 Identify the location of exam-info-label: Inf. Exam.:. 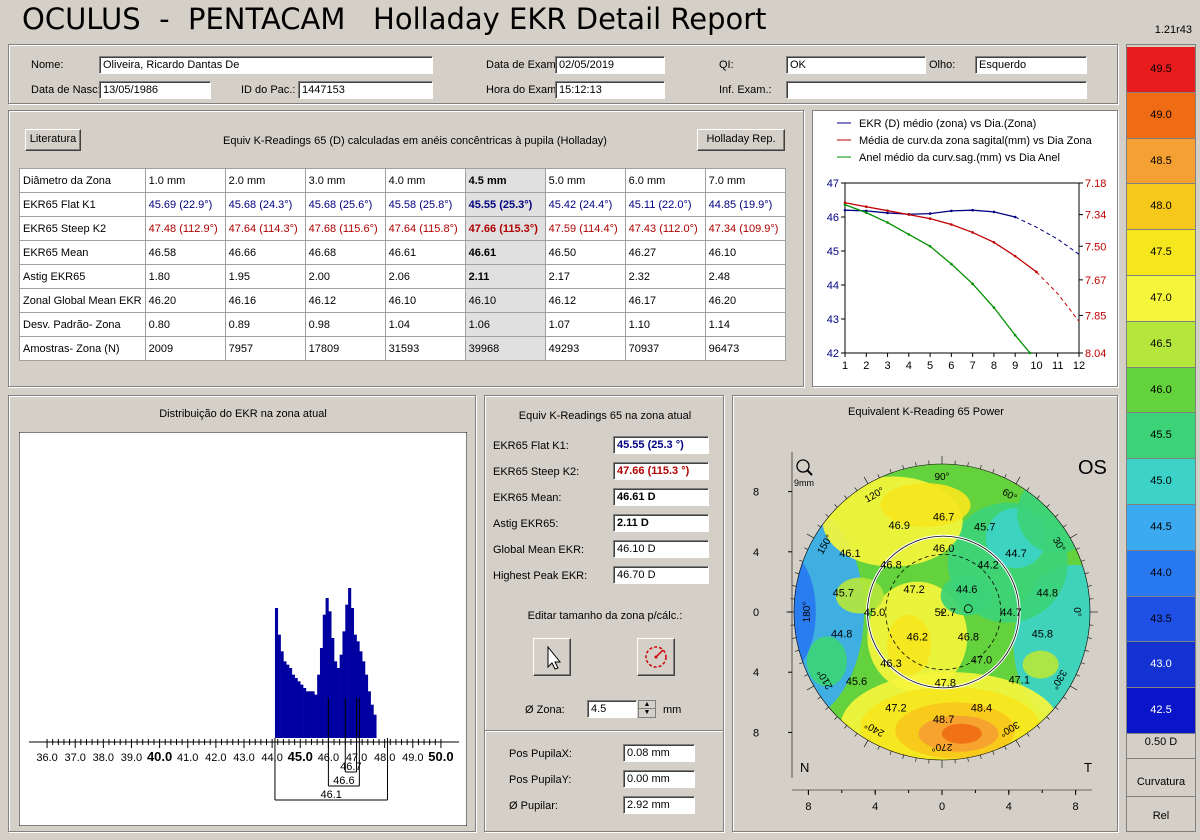
(745, 90).